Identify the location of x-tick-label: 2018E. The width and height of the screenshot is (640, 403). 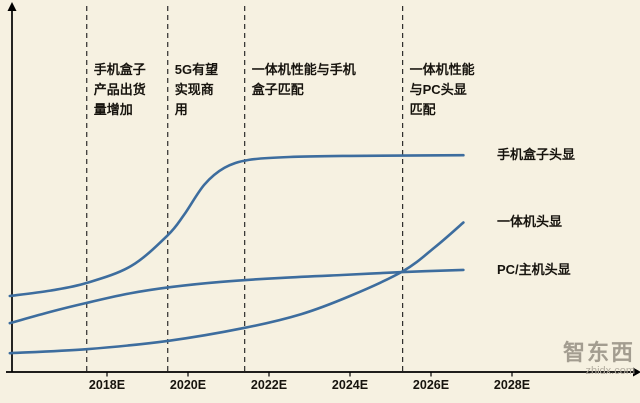
(107, 385).